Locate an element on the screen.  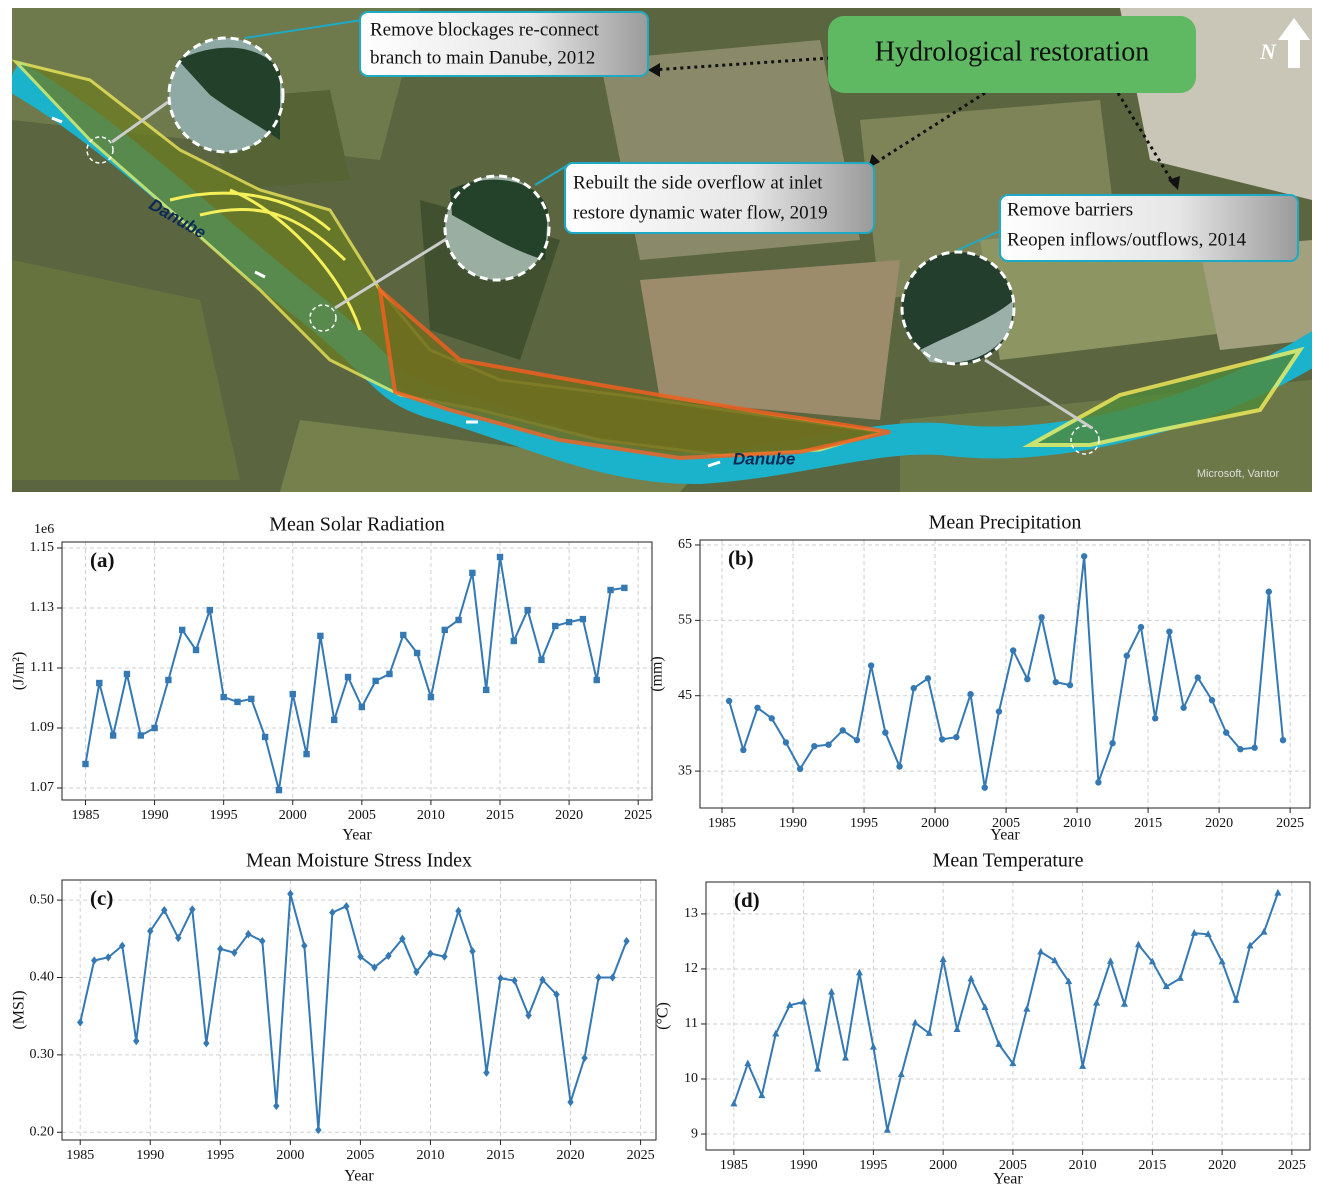
credit: Microsoft, Vantor is located at coordinates (1238, 474).